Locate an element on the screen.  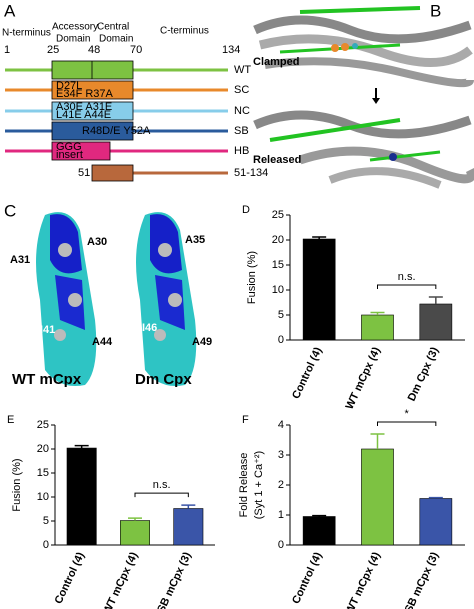
state-label: Clamped is located at coordinates (276, 62).